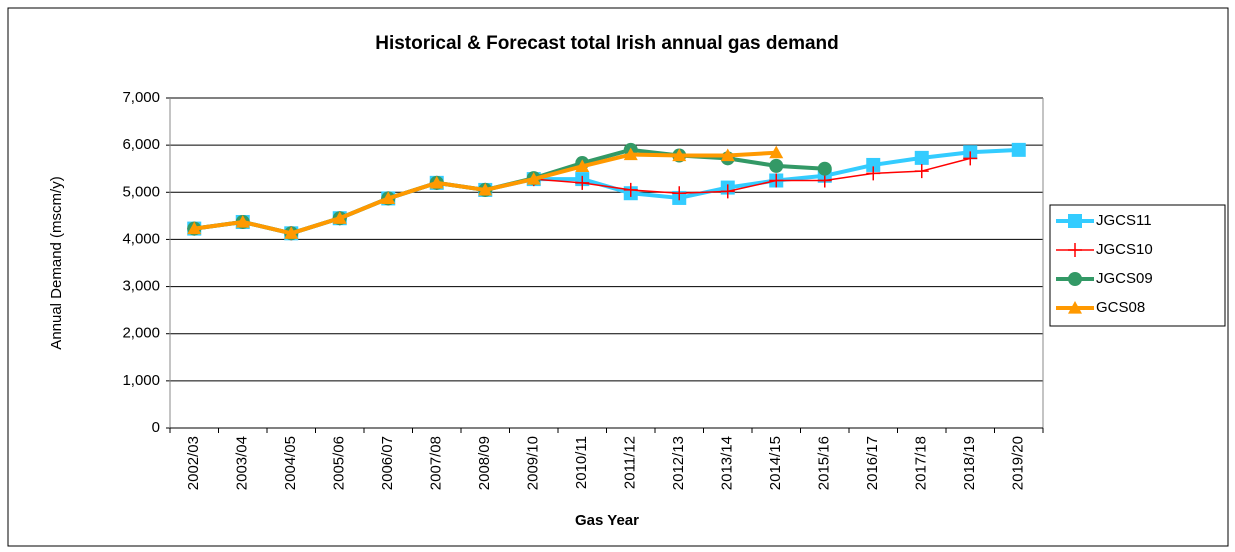 The image size is (1235, 552). I want to click on legend-label: GCS08, so click(1120, 307).